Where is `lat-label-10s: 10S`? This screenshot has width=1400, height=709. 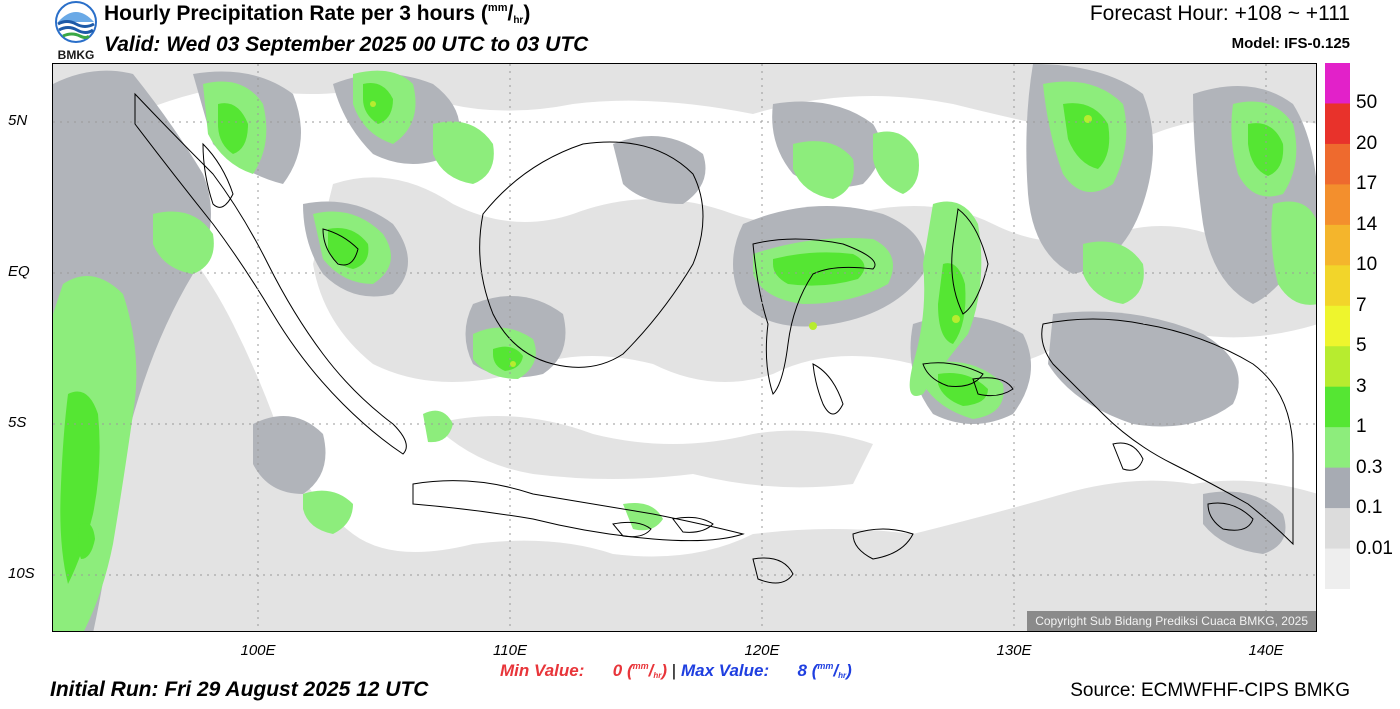
lat-label-10s: 10S is located at coordinates (21, 573).